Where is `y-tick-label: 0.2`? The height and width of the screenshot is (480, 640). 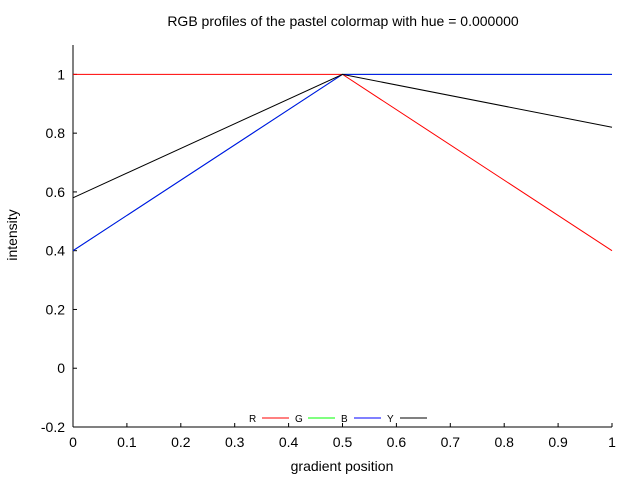
y-tick-label: 0.2 is located at coordinates (56, 309).